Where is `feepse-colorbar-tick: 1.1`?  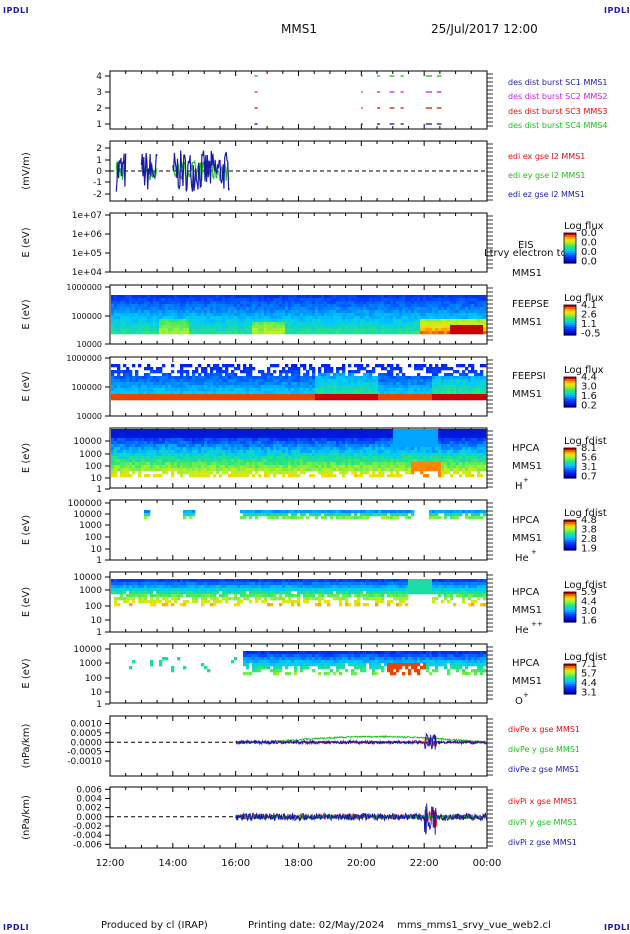
feepse-colorbar-tick: 1.1 is located at coordinates (589, 324).